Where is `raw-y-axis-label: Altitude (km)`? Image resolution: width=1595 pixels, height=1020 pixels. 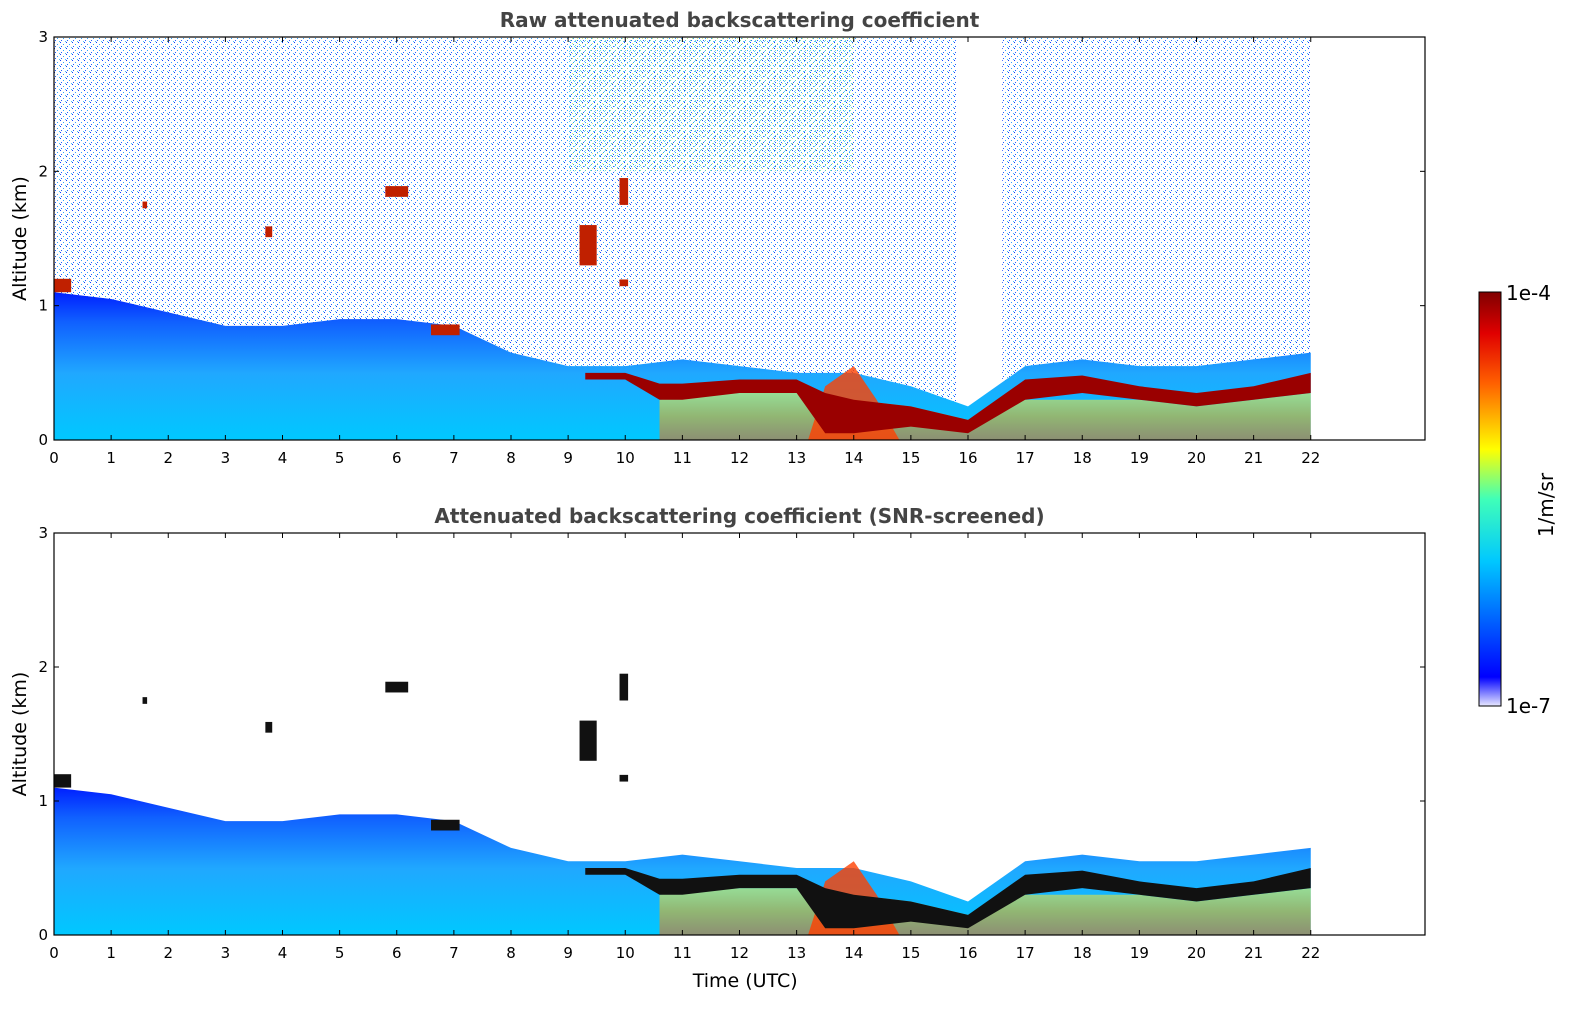
raw-y-axis-label: Altitude (km) is located at coordinates (20, 238).